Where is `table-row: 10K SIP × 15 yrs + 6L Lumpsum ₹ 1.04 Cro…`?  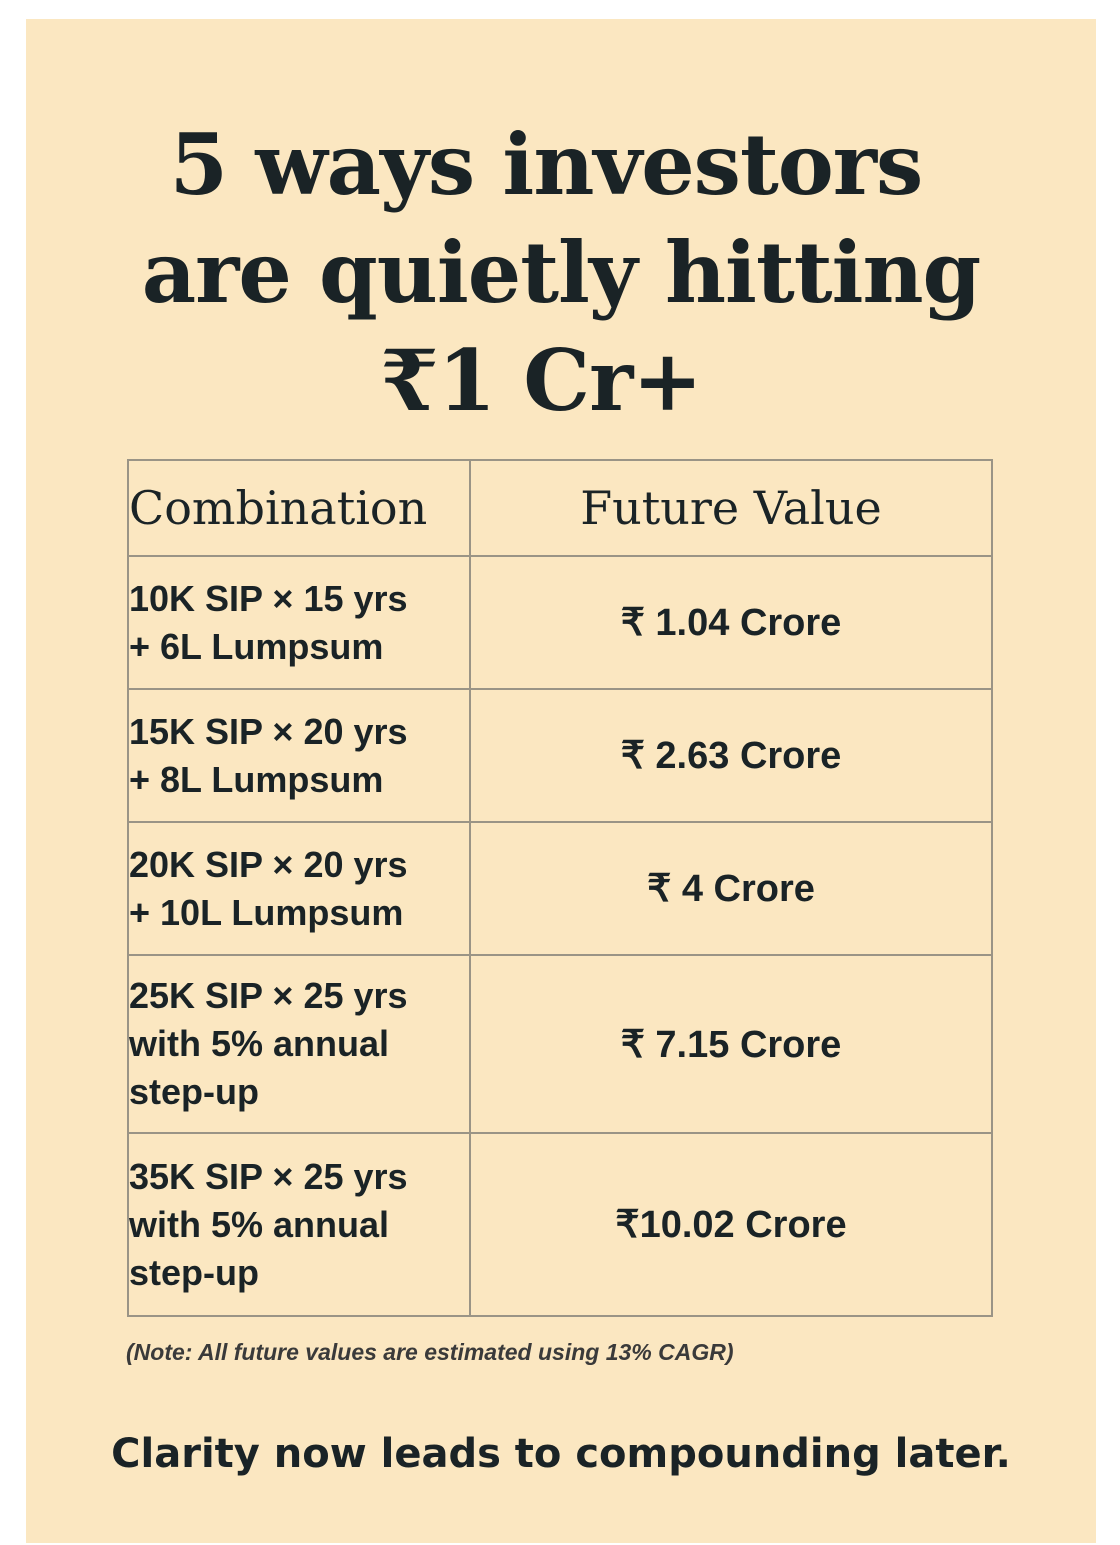
table-row: 10K SIP × 15 yrs + 6L Lumpsum ₹ 1.04 Cro… is located at coordinates (560, 622).